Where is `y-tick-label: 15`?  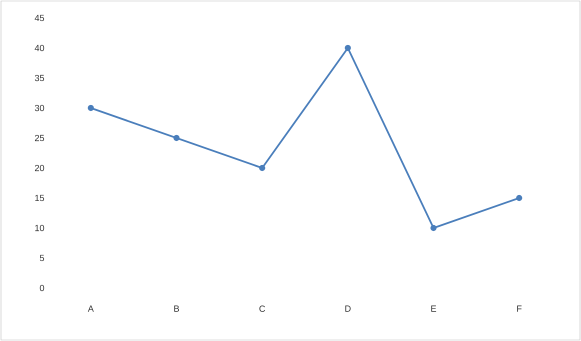 y-tick-label: 15 is located at coordinates (39, 198).